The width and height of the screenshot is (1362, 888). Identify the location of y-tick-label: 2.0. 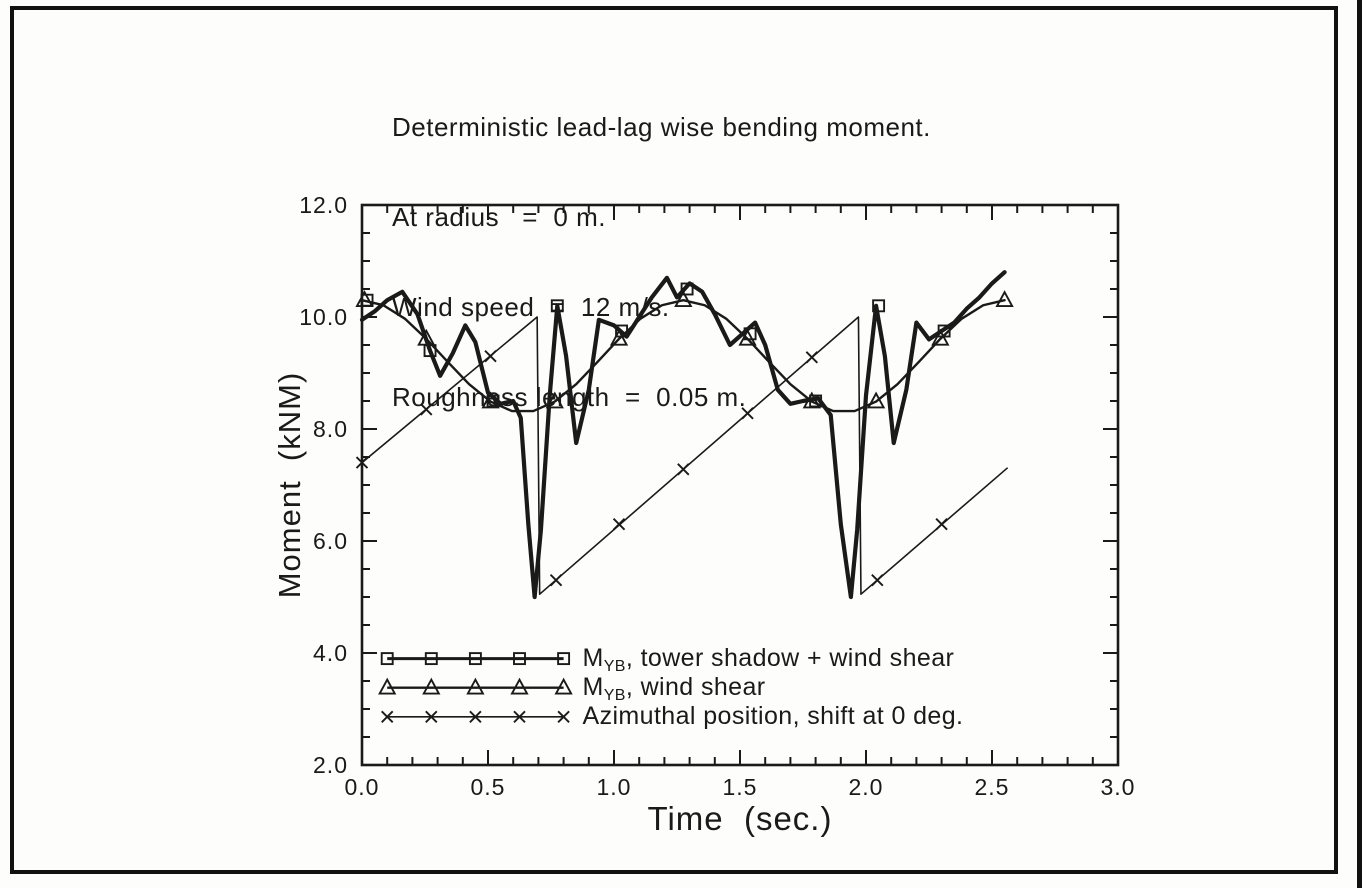
(330, 765).